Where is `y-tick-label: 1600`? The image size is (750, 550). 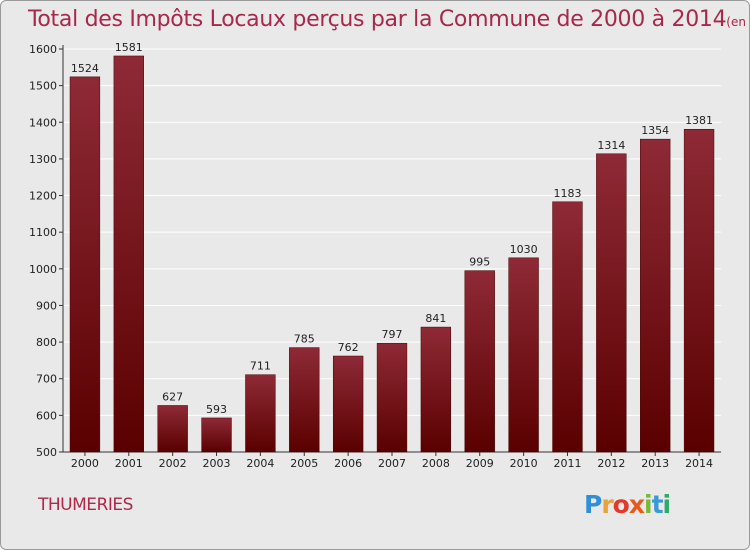 y-tick-label: 1600 is located at coordinates (43, 49).